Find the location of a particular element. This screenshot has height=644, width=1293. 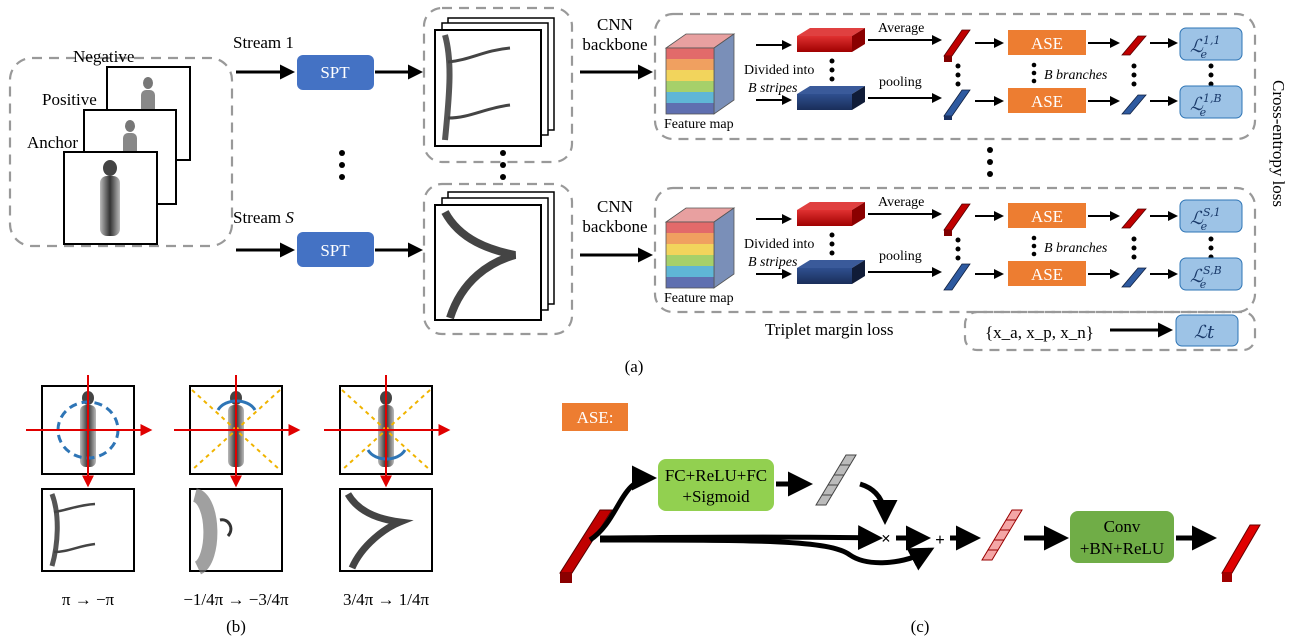

attention-to-multiply-arrow is located at coordinates (878, 503).